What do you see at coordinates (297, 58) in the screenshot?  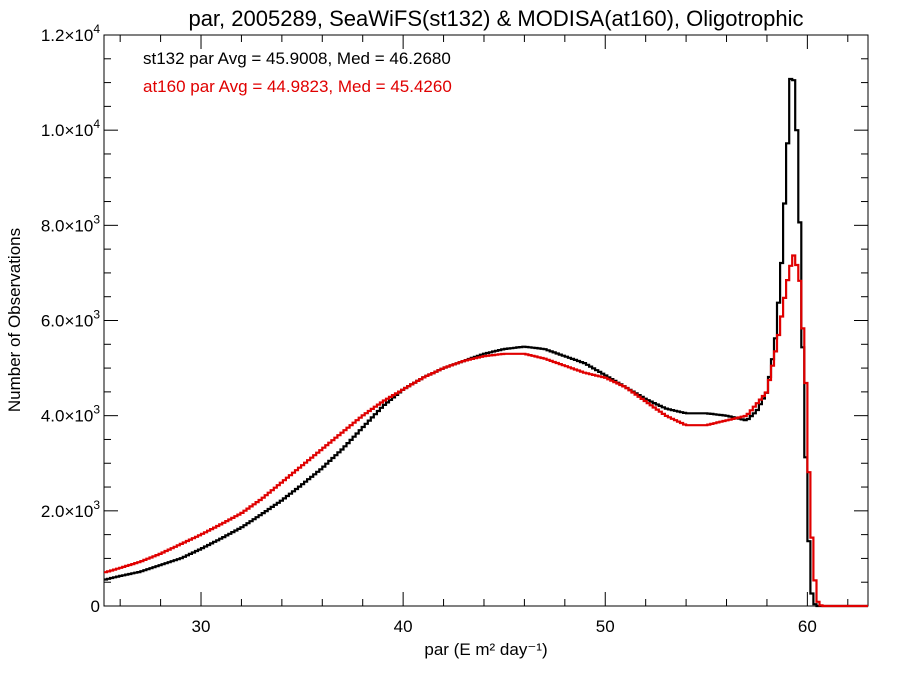 I see `legend-entry-st132: st132 par Avg = 45.9008, Med = 46.2680` at bounding box center [297, 58].